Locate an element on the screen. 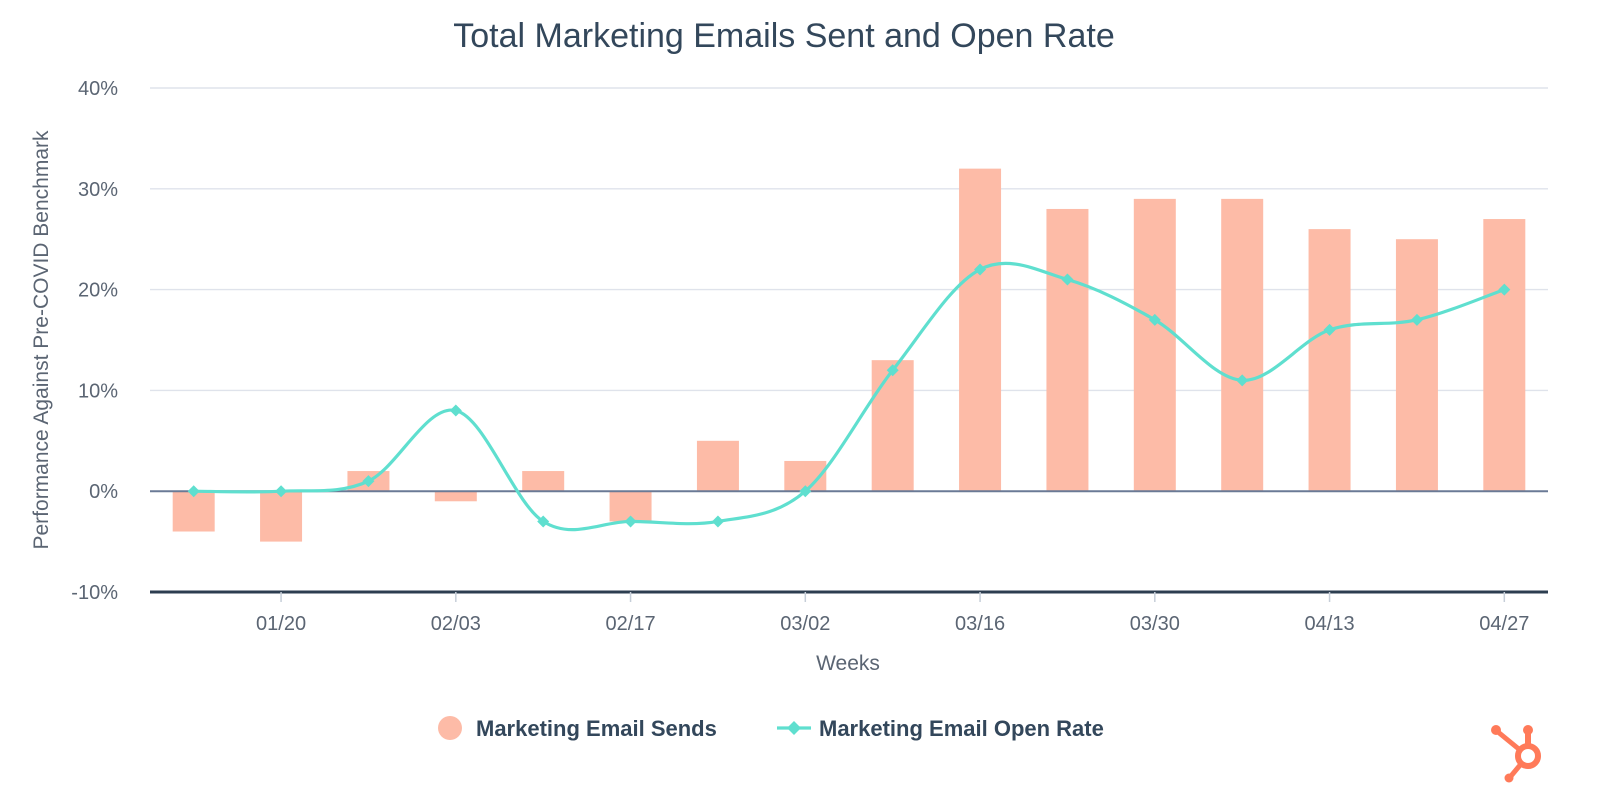 The image size is (1600, 800). y-axis-title: Performance Against Pre-COVID Benchmark is located at coordinates (41, 339).